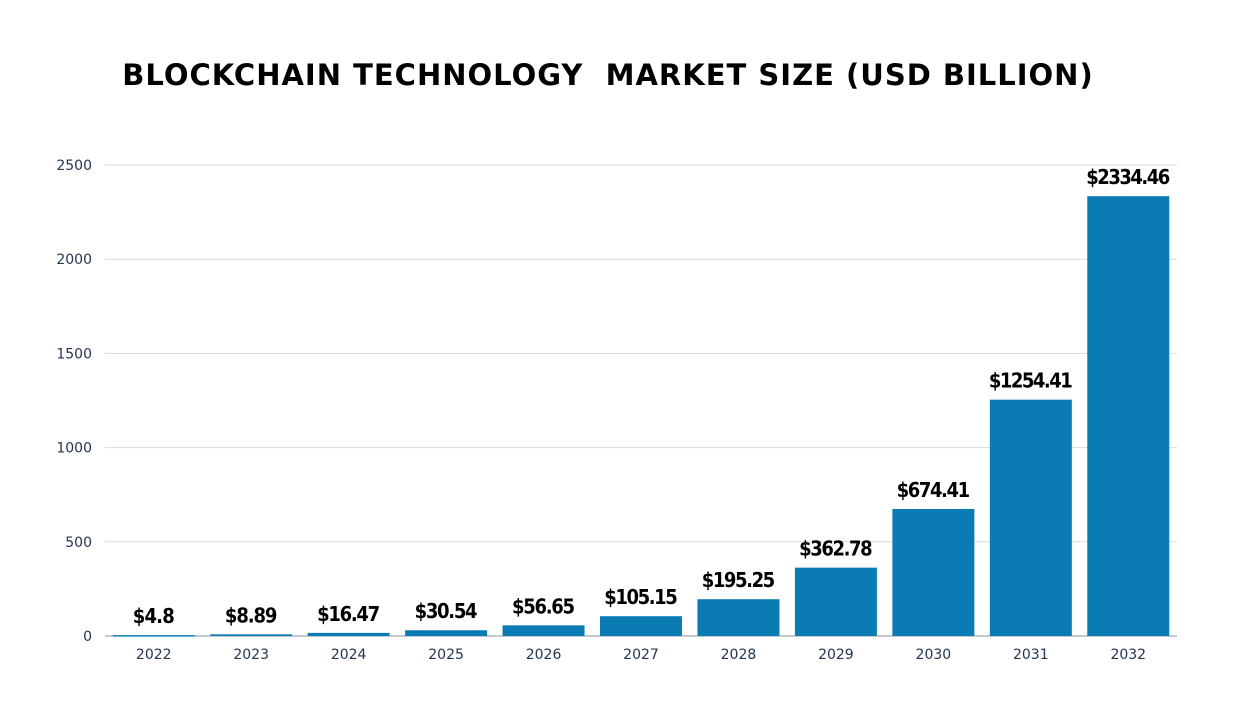 Image resolution: width=1240 pixels, height=712 pixels. What do you see at coordinates (153, 636) in the screenshot?
I see `bar-2022` at bounding box center [153, 636].